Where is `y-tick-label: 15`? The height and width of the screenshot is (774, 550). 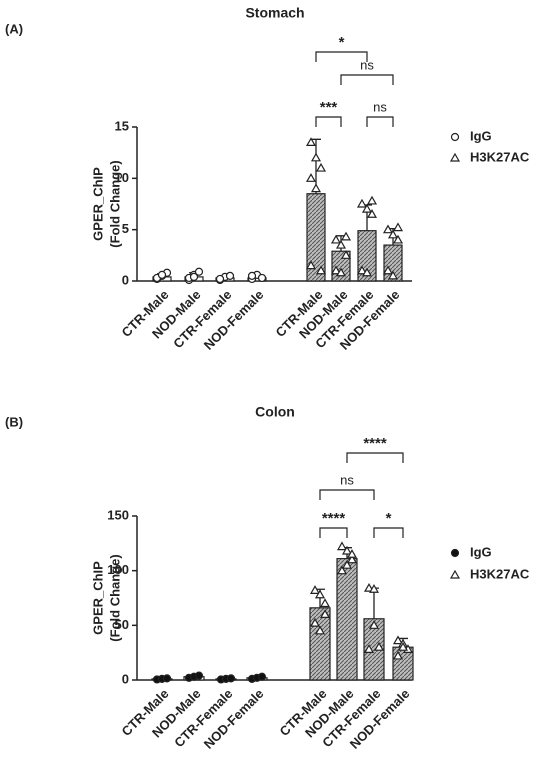 y-tick-label: 15 is located at coordinates (122, 125).